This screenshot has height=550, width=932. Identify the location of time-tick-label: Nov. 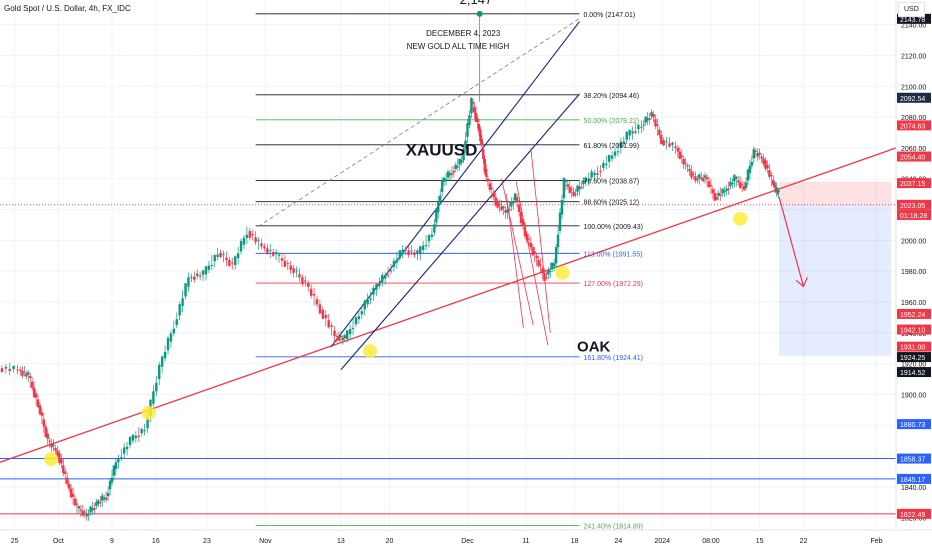
(265, 541).